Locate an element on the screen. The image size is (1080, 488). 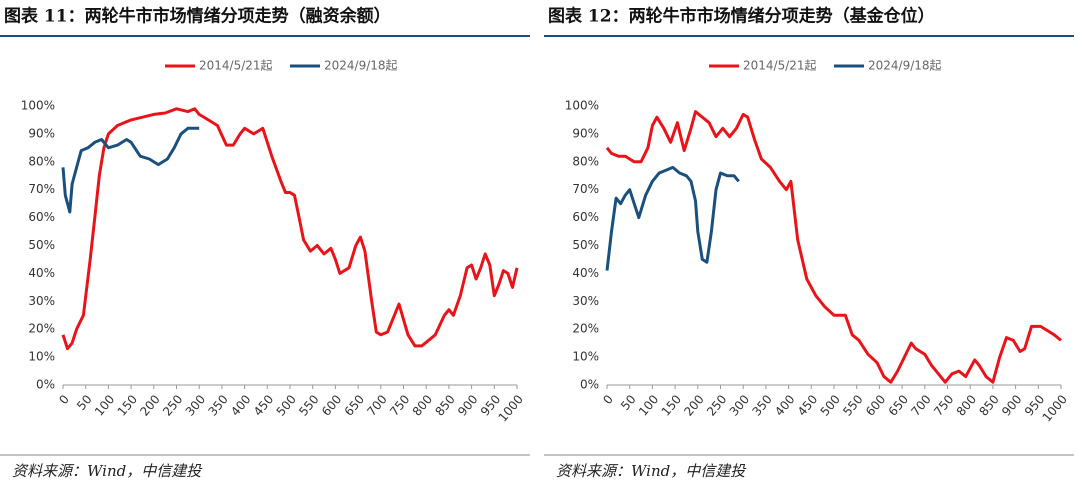
chart-title: 图表 11：两轮牛市市场情绪分项走势（融资余额） is located at coordinates (197, 16).